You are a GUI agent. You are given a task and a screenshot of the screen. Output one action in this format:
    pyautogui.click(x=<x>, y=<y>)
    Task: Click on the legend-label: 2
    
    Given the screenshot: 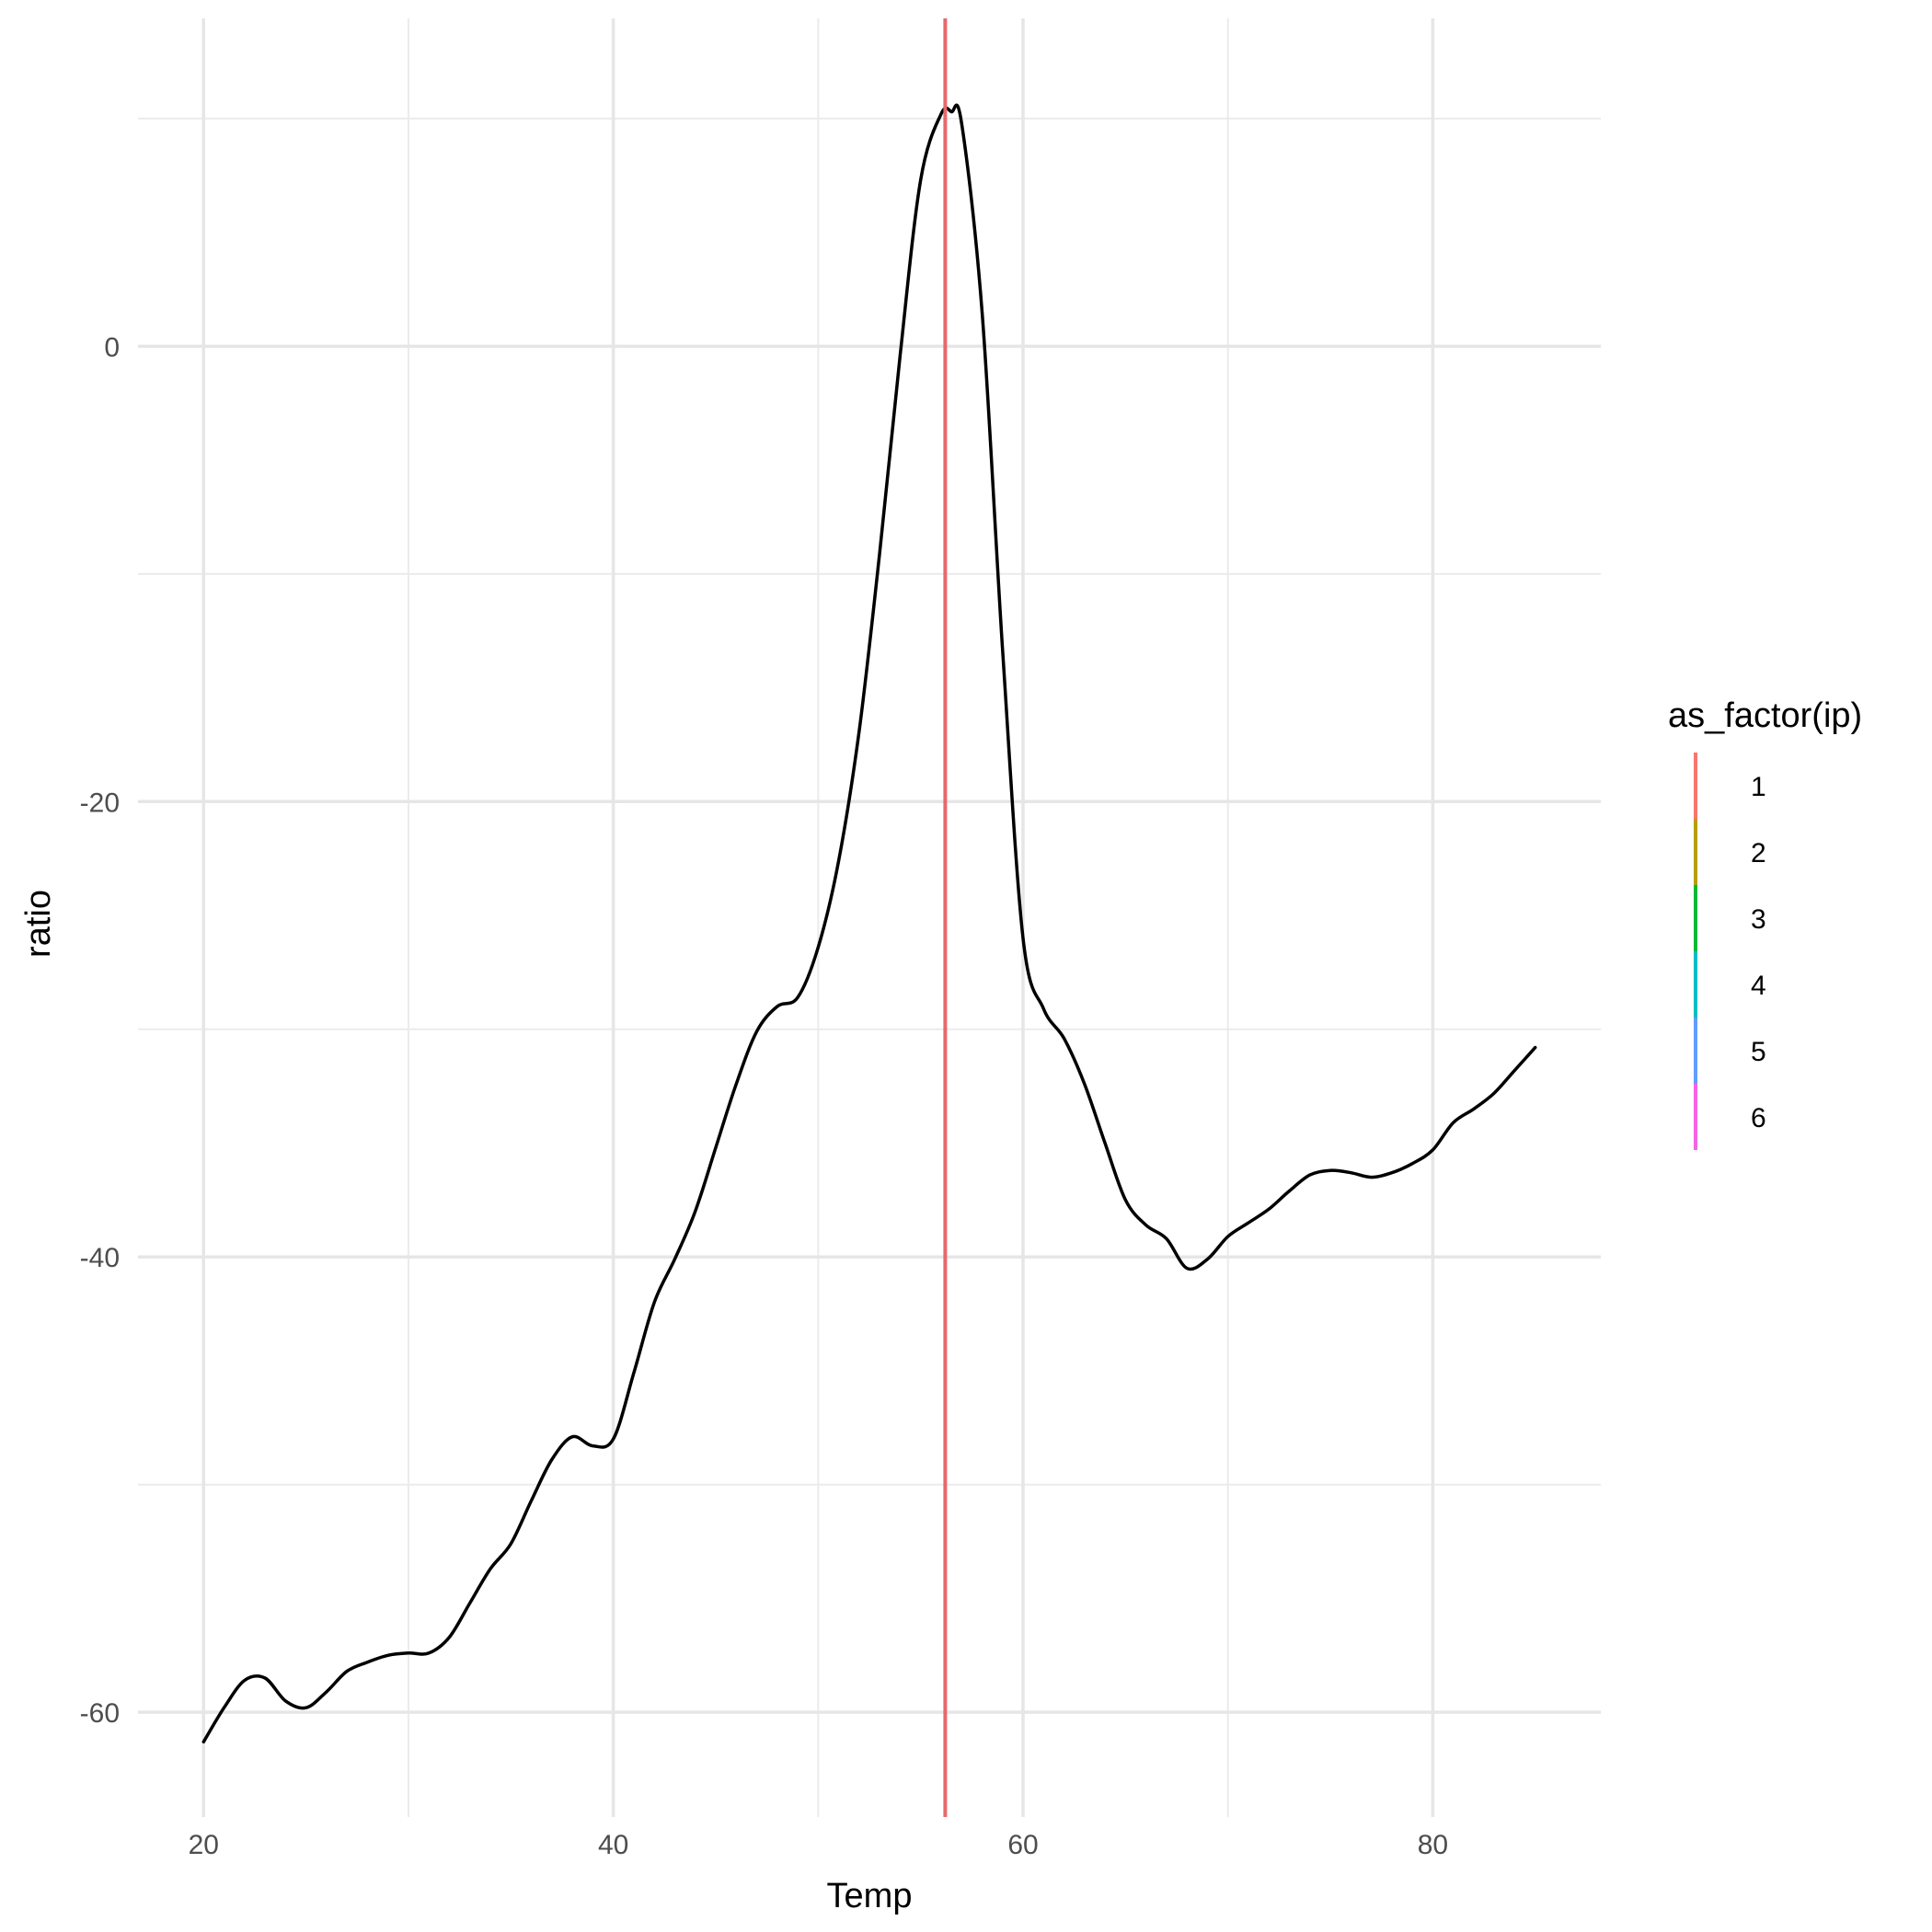 What is the action you would take?
    pyautogui.click(x=1758, y=853)
    